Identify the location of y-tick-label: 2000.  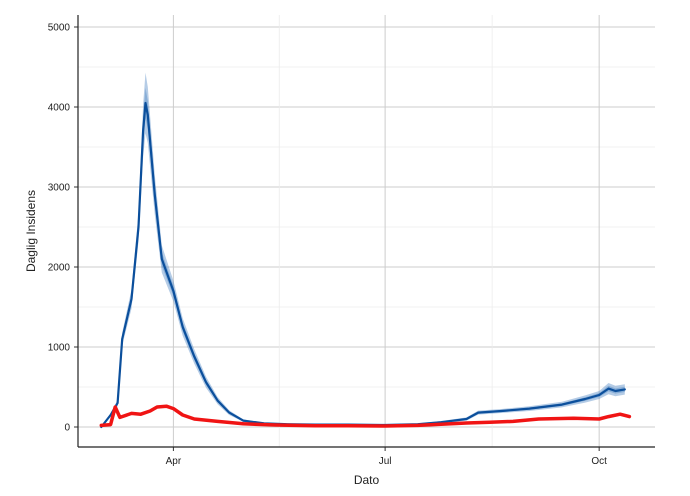
(59, 268).